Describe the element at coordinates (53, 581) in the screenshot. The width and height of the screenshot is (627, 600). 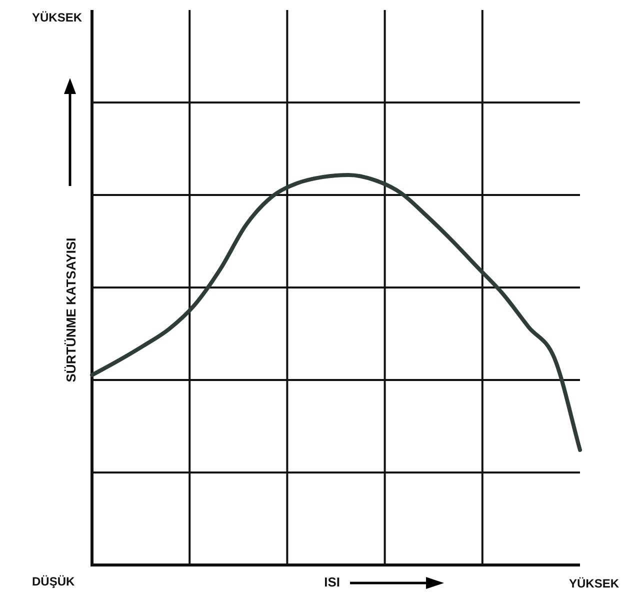
I see `text: DÜŞÜK` at that location.